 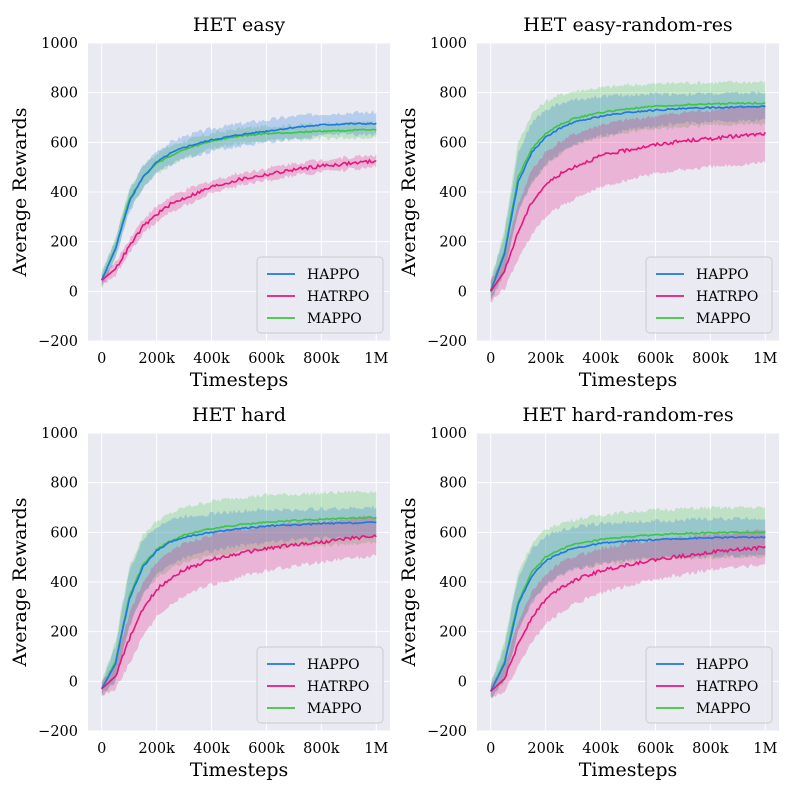 I want to click on chart-title: HET hard, so click(x=239, y=415).